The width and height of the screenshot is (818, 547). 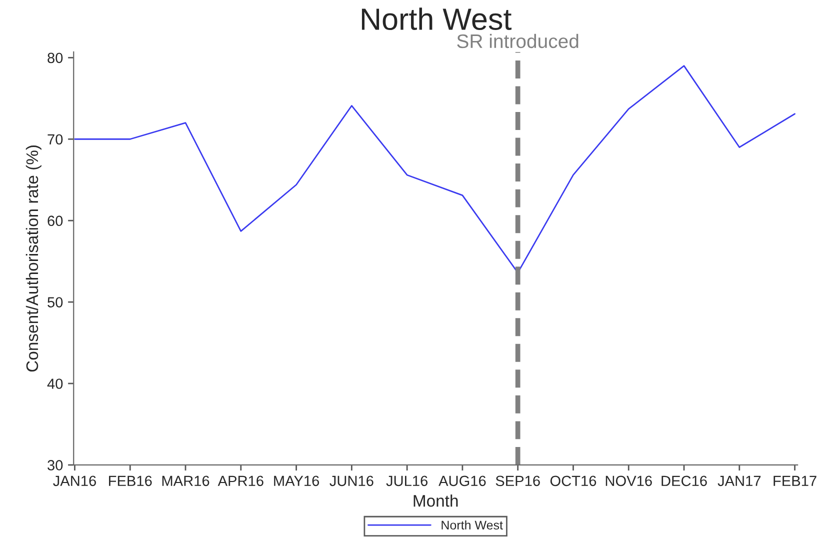 I want to click on y-tick-label: 50, so click(x=55, y=302).